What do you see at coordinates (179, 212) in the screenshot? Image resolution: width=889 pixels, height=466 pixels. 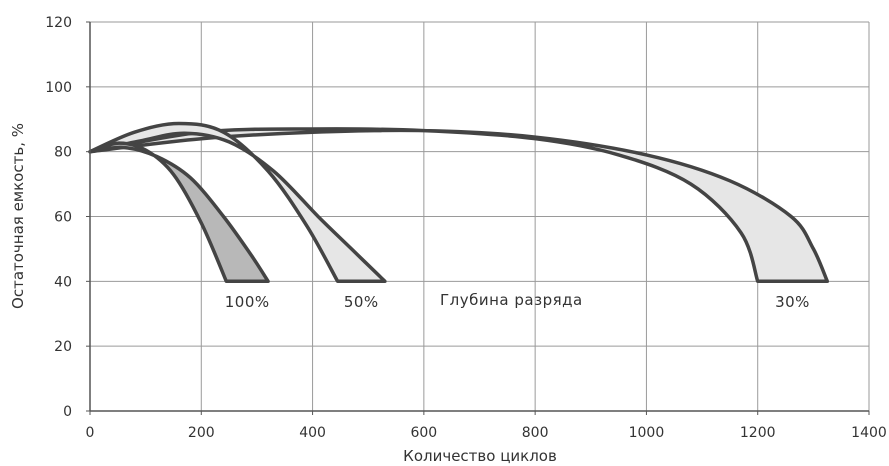 I see `band-100pct` at bounding box center [179, 212].